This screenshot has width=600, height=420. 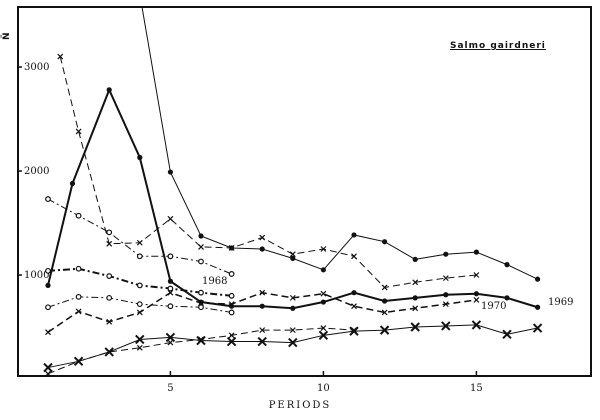 What do you see at coordinates (7, 36) in the screenshot?
I see `y-axis-label: Ñ` at bounding box center [7, 36].